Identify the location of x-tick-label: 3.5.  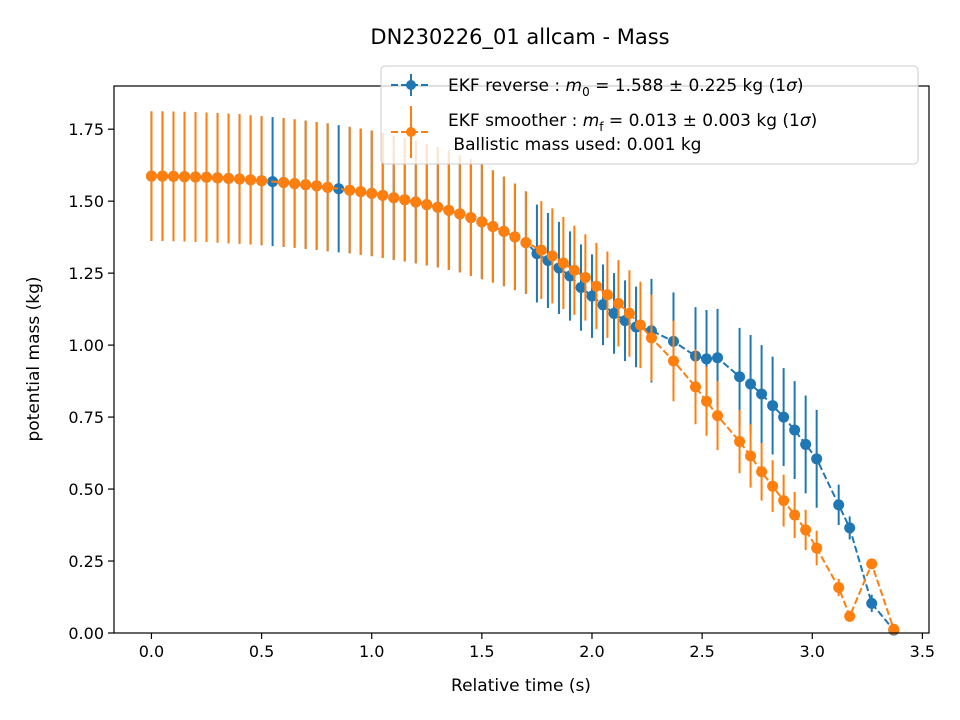
(922, 651).